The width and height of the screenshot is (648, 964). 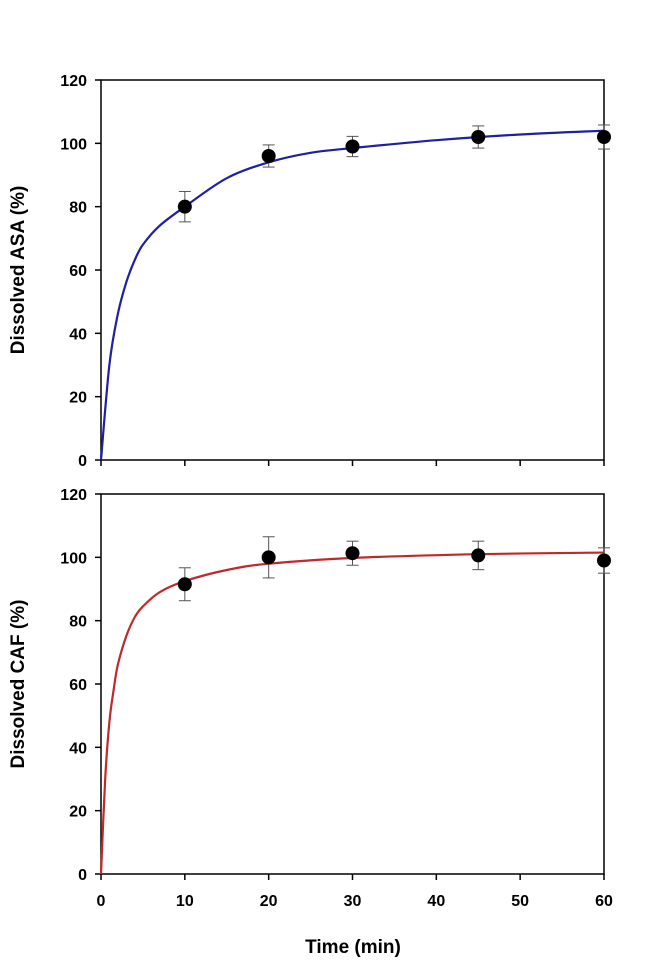 I want to click on y-axis-title-caf: Dissolved CAF (%), so click(x=18, y=684).